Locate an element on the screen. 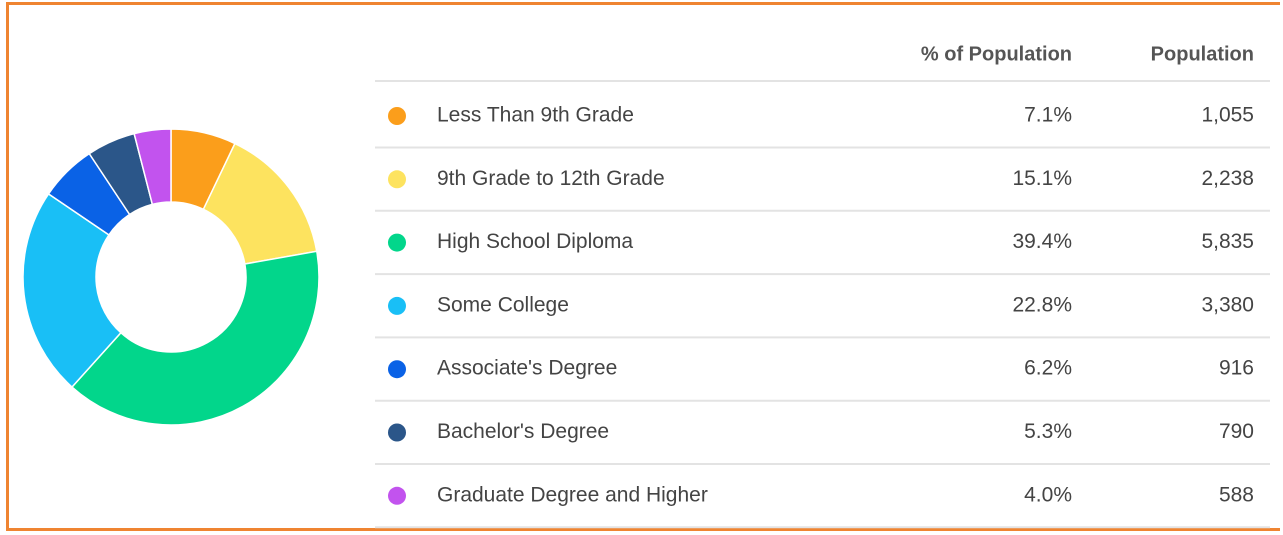 This screenshot has height=535, width=1283. row-label: Associate's Degree is located at coordinates (527, 368).